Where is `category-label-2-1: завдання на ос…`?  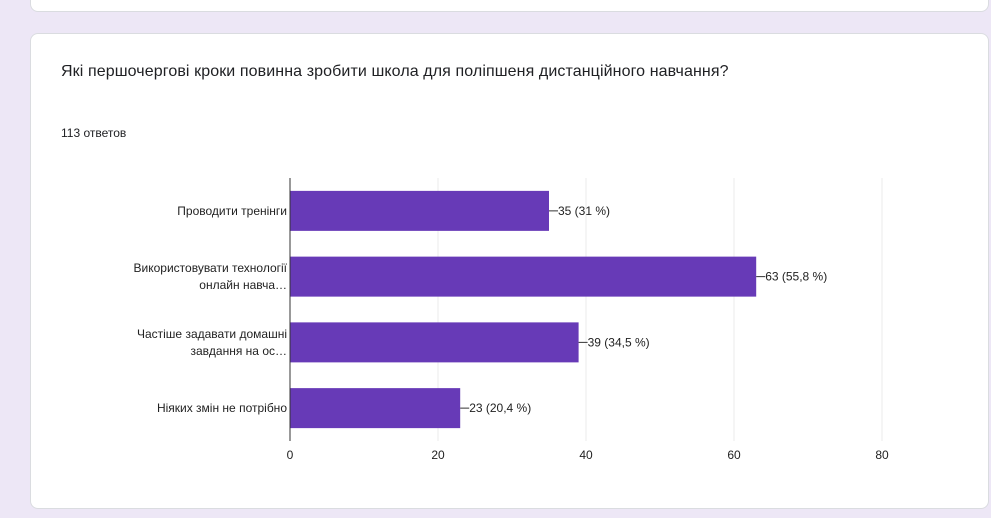 category-label-2-1: завдання на ос… is located at coordinates (239, 351).